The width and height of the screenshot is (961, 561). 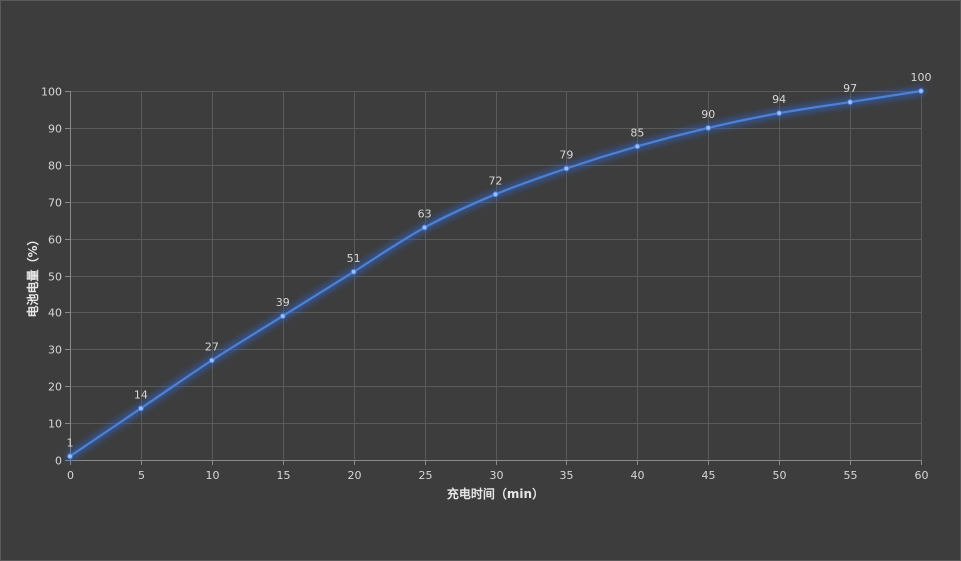 I want to click on y-tick-label: 70, so click(x=55, y=203).